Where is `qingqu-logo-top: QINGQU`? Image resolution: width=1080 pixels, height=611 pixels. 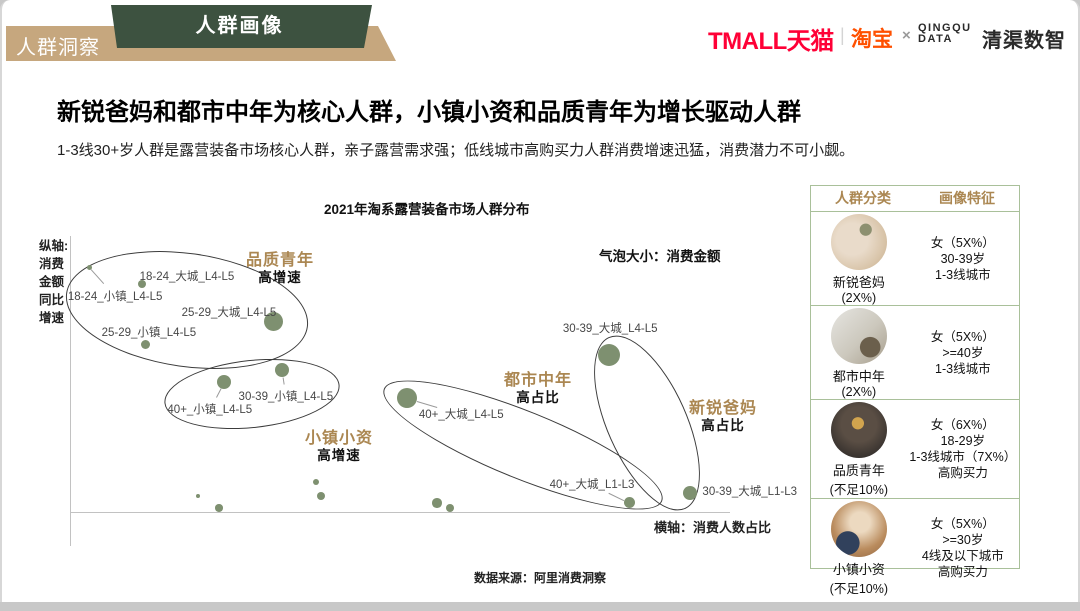
qingqu-logo-top: QINGQU is located at coordinates (945, 28).